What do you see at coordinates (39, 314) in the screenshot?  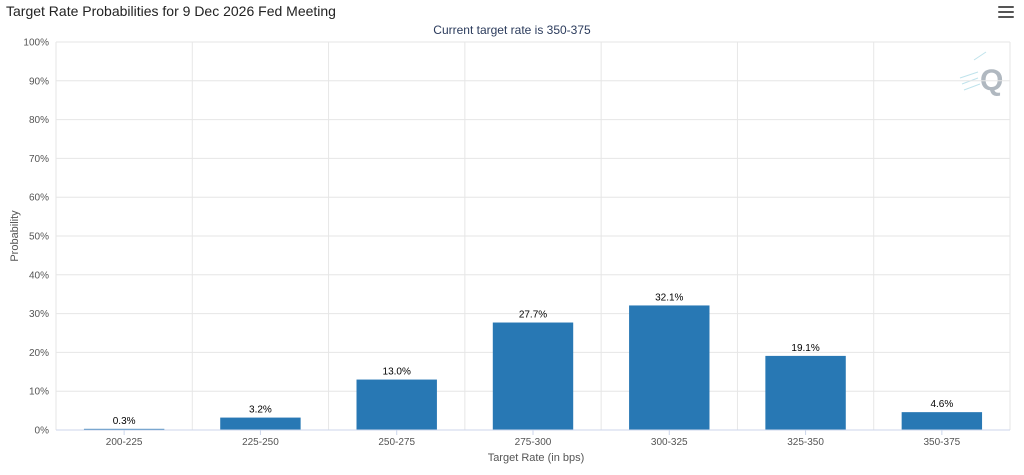 I see `y-tick-label: 30%` at bounding box center [39, 314].